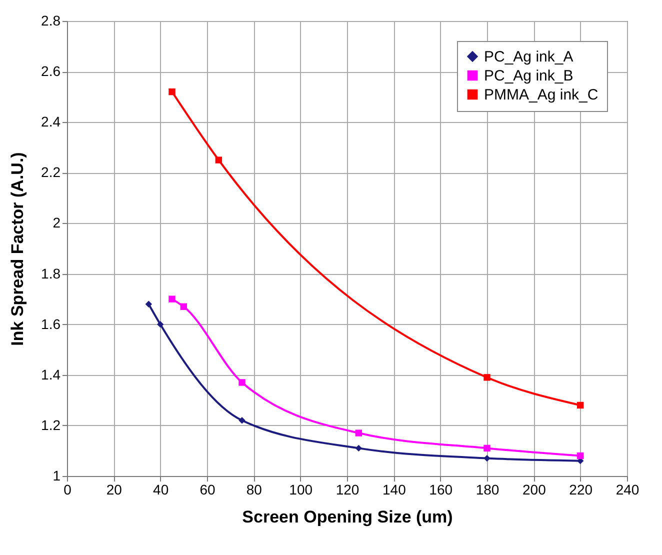 Image resolution: width=662 pixels, height=555 pixels. What do you see at coordinates (534, 490) in the screenshot?
I see `x-tick-label: 200` at bounding box center [534, 490].